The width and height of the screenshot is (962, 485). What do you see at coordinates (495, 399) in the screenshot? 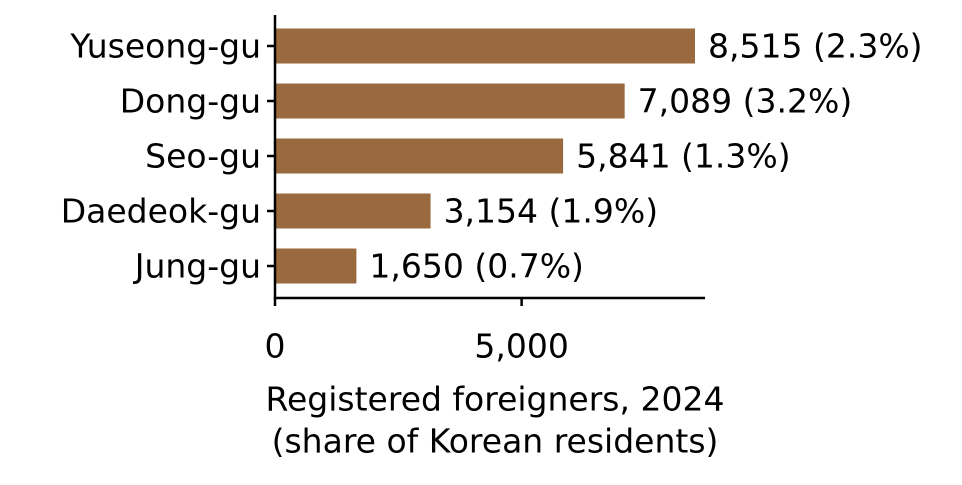
I see `x-axis-title-line-1: Registered foreigners, 2024` at bounding box center [495, 399].